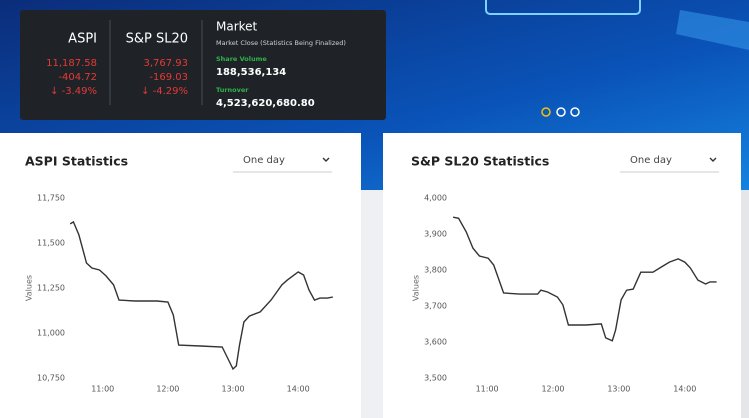  What do you see at coordinates (435, 270) in the screenshot?
I see `y-tick-label: 3,800` at bounding box center [435, 270].